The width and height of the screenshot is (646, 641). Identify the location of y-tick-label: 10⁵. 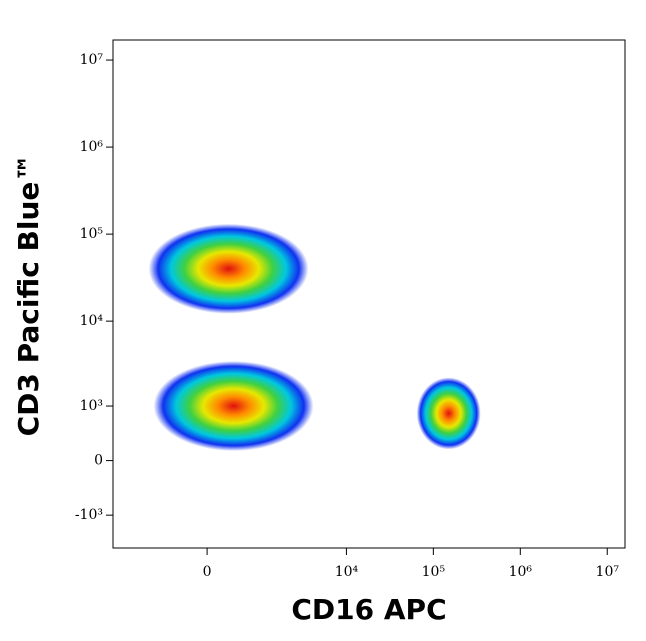
(92, 234).